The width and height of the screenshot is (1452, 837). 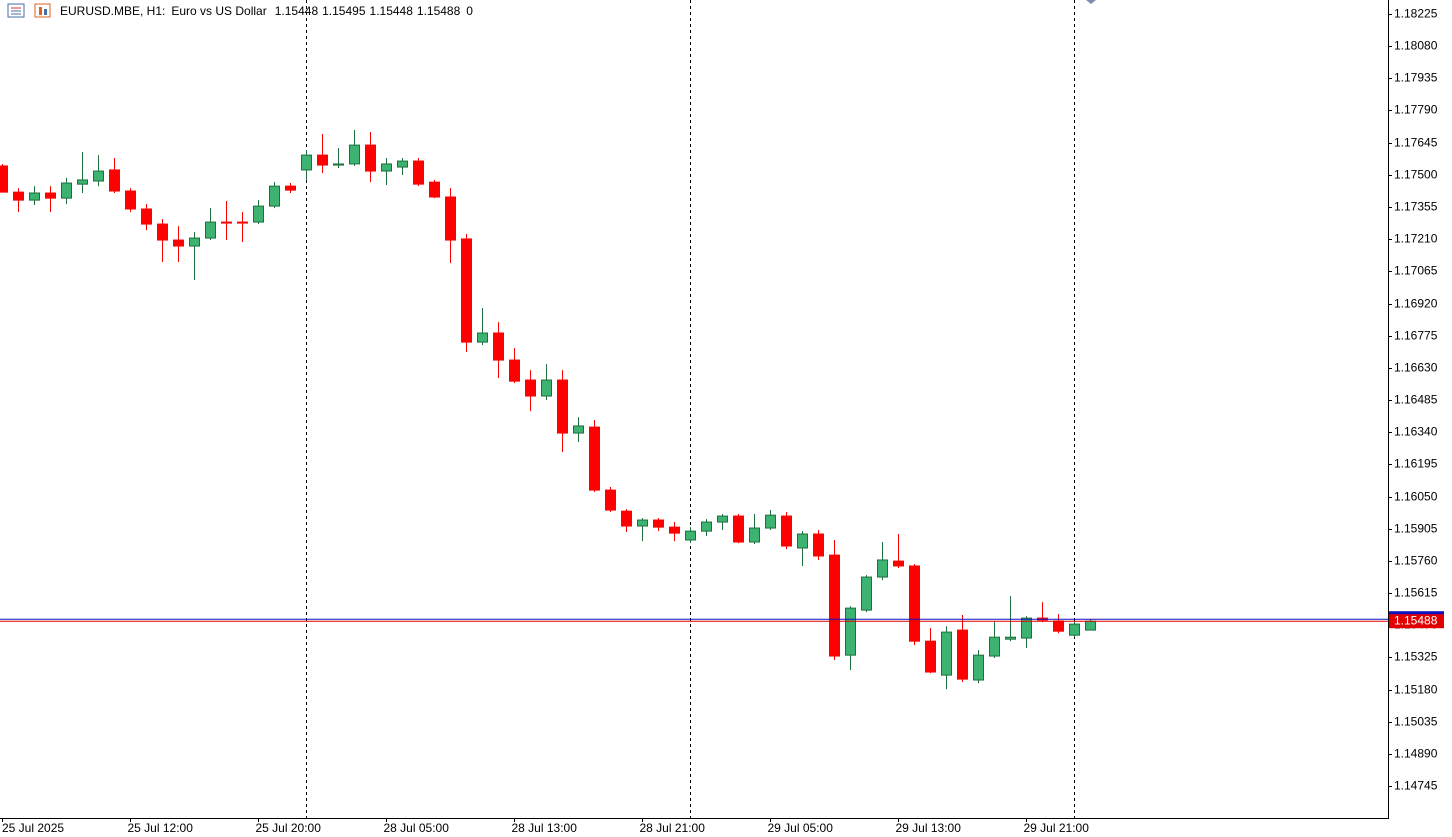 I want to click on y-tick-label: 1.15180, so click(x=1416, y=690).